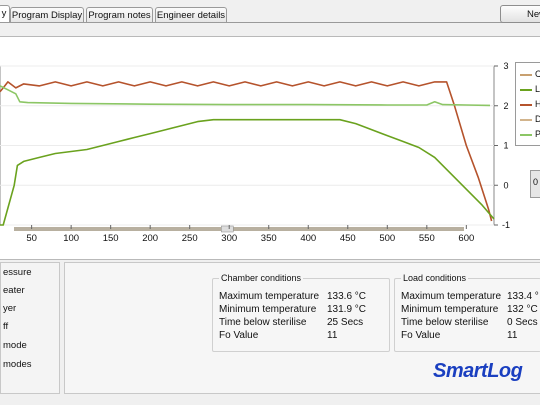  Describe the element at coordinates (512, 335) in the screenshot. I see `load-fo-value: 11` at that location.